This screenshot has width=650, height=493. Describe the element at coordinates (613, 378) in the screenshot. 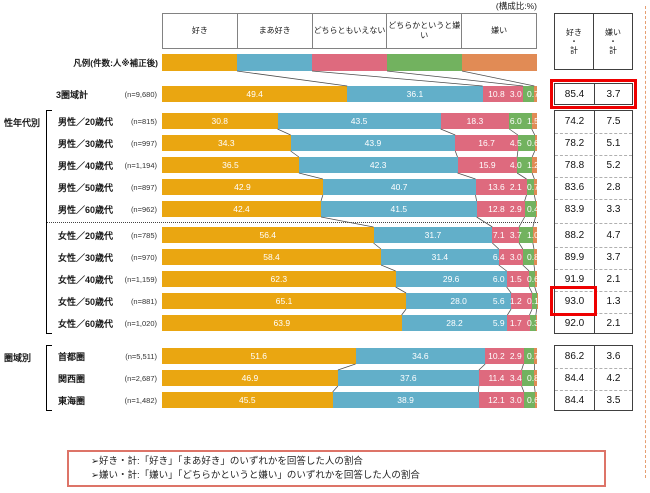

I see `dislike-total-value: 4.2` at that location.